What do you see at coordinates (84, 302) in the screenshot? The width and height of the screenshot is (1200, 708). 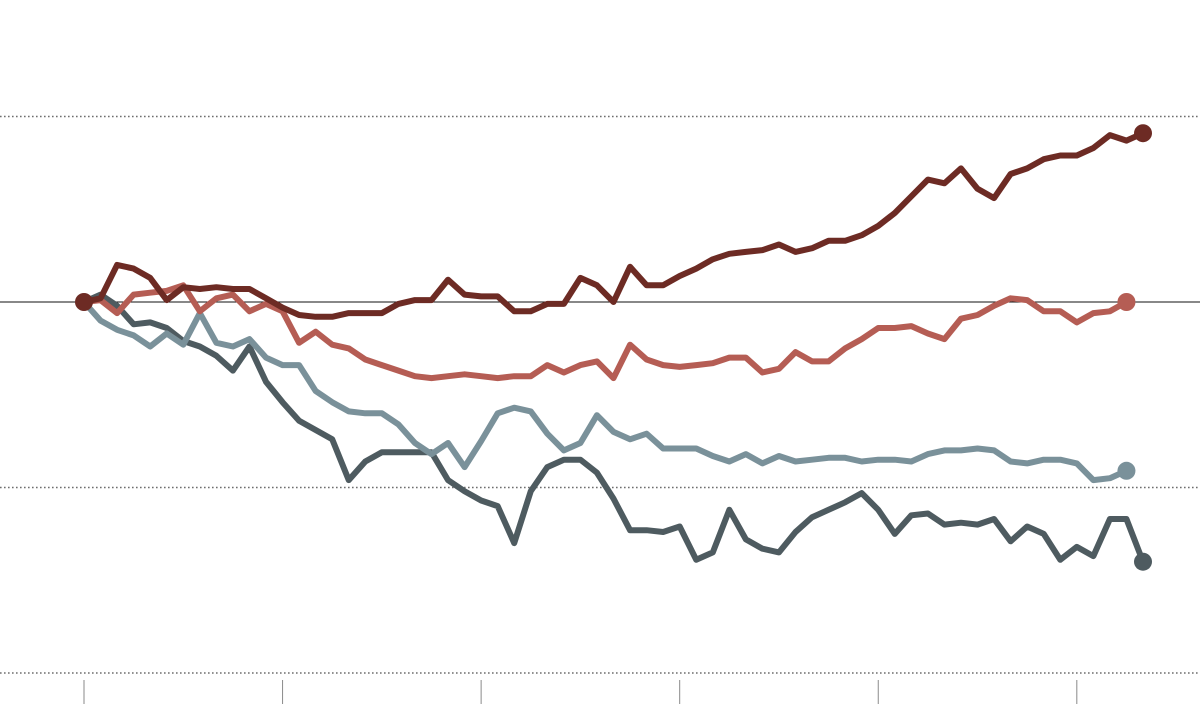 I see `series-start-point` at bounding box center [84, 302].